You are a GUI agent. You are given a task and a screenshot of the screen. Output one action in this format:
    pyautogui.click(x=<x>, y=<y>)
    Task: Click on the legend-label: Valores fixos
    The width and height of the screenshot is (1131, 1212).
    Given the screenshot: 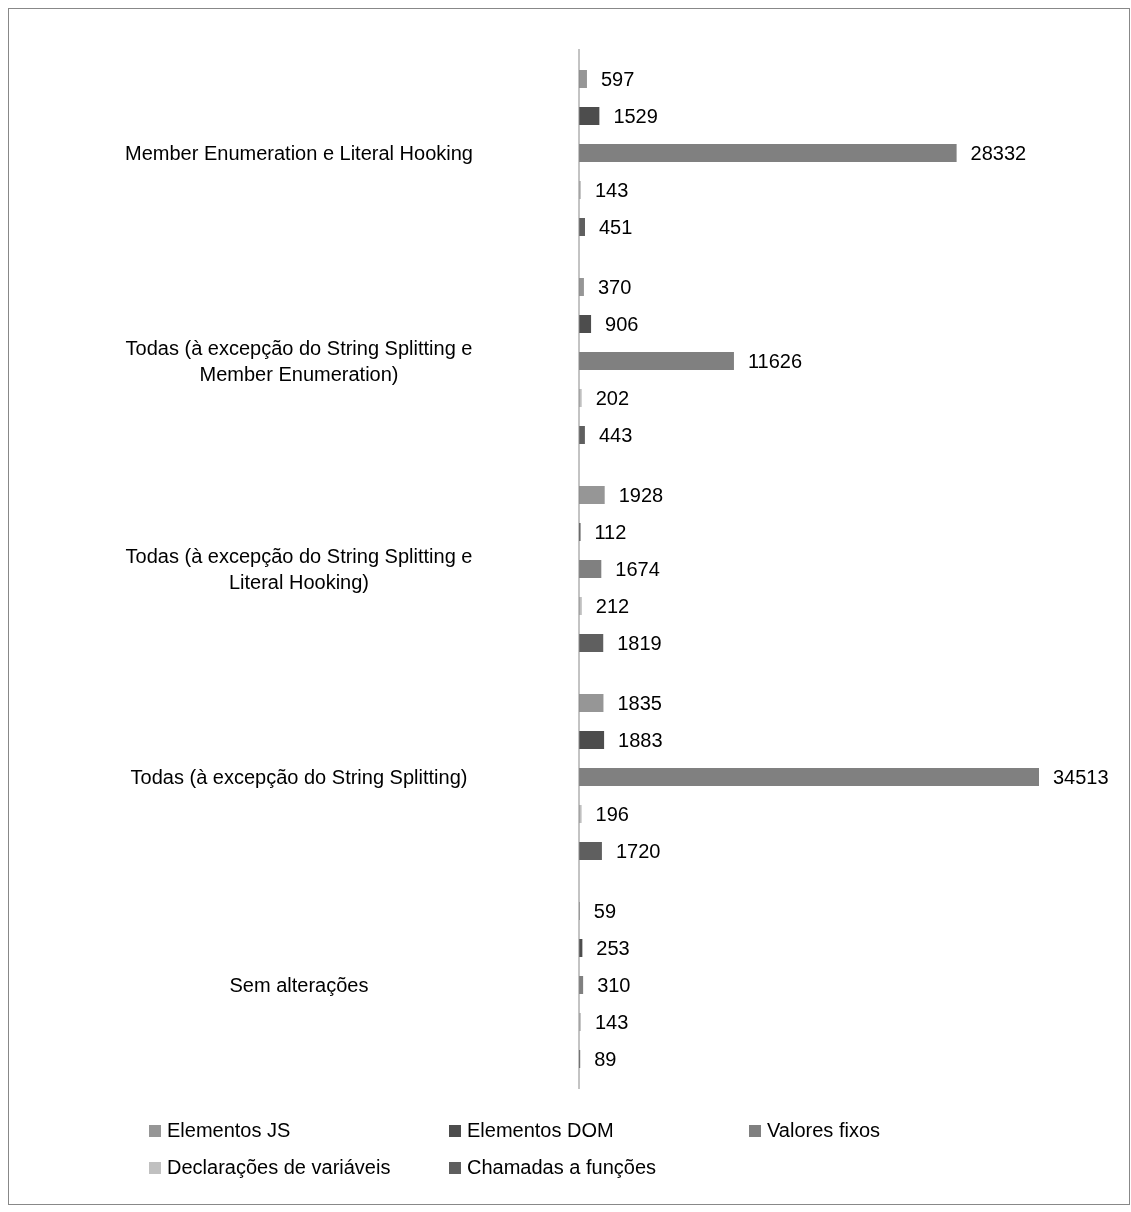 What is the action you would take?
    pyautogui.click(x=823, y=1130)
    